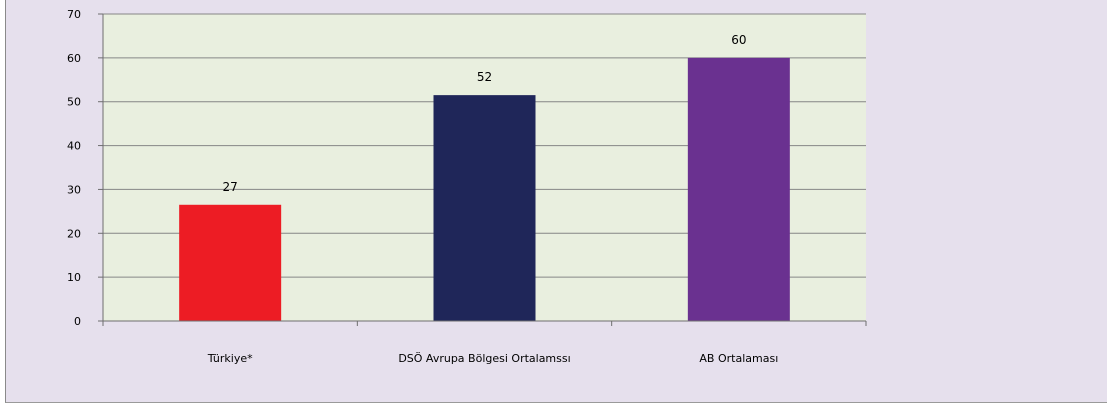 This screenshot has height=407, width=1110. I want to click on data-label: 52, so click(484, 77).